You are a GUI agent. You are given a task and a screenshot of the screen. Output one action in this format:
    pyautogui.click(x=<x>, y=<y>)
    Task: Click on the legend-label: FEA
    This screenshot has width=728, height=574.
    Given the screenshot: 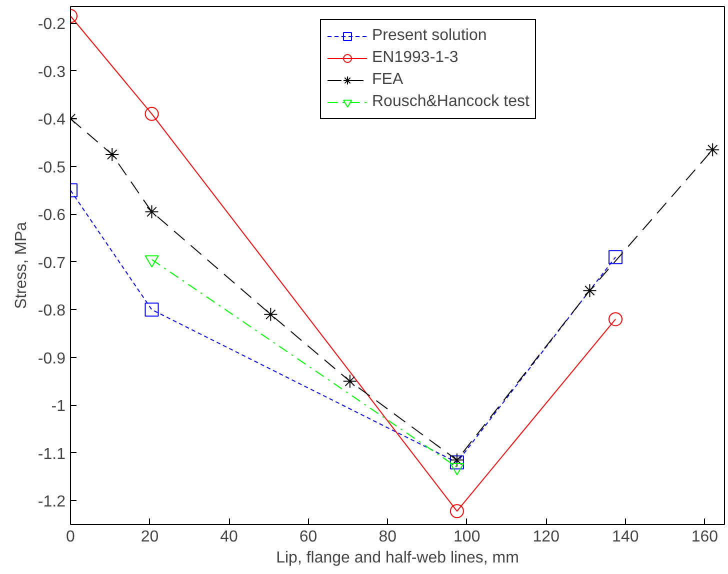 What is the action you would take?
    pyautogui.click(x=388, y=80)
    